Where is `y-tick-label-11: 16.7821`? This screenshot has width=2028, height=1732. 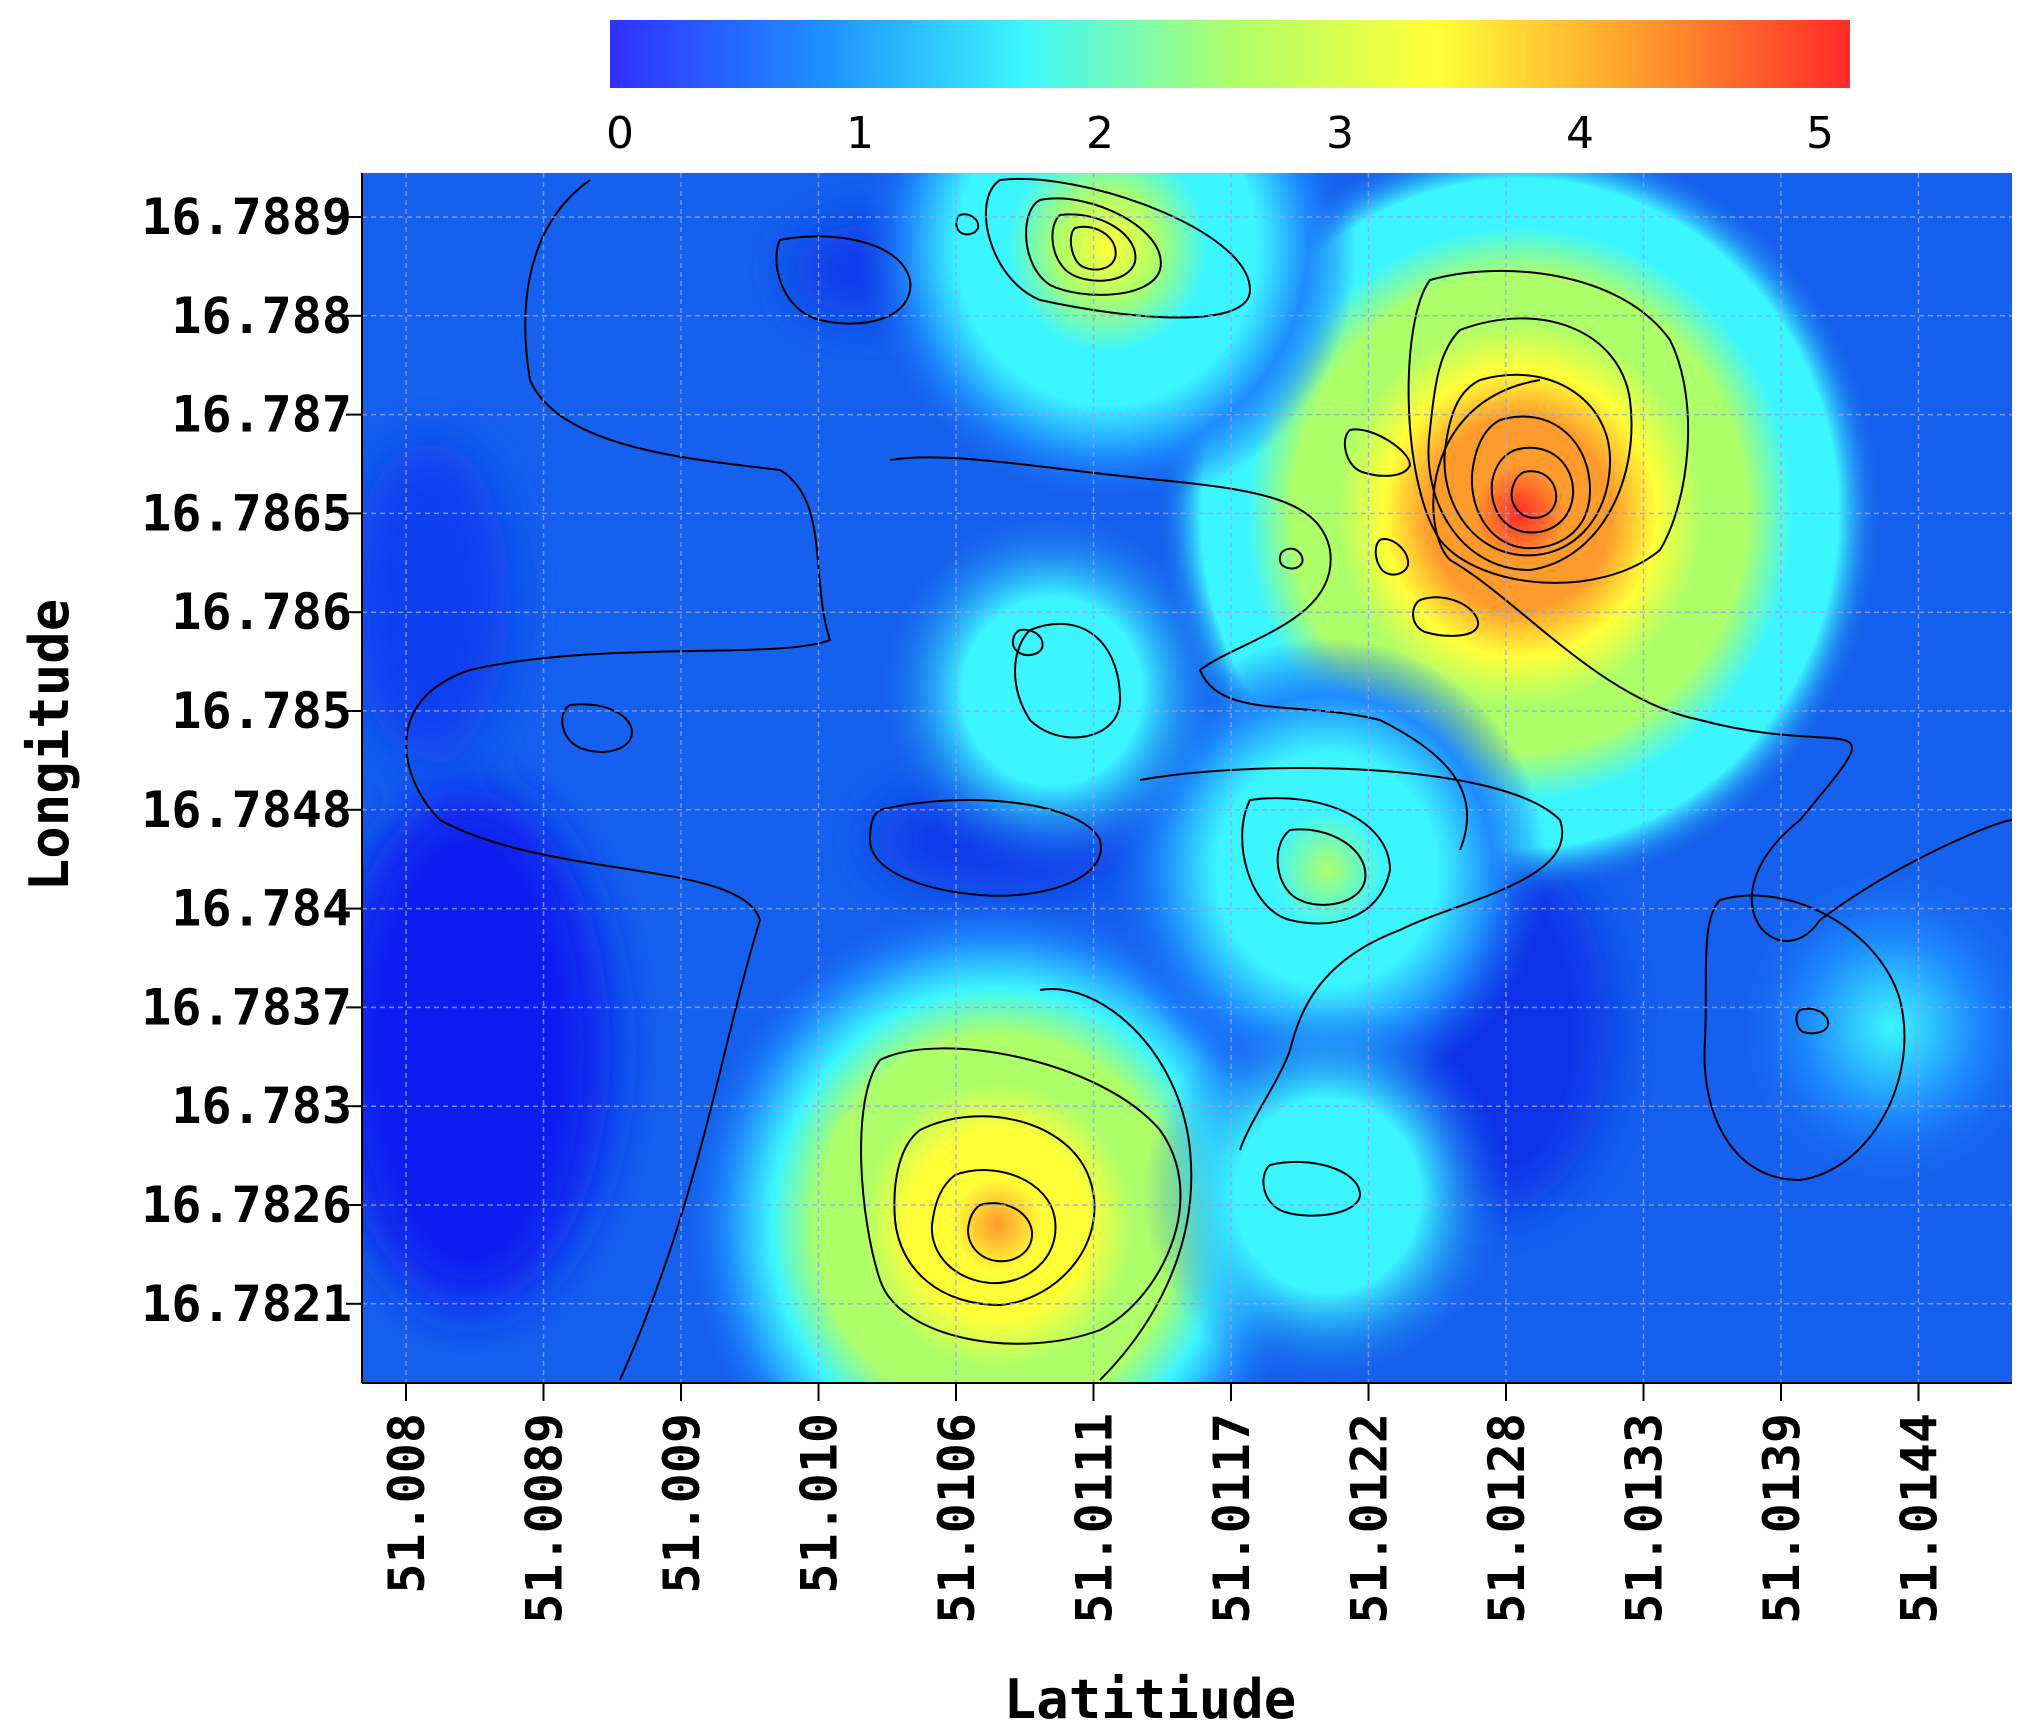
y-tick-label-11: 16.7821 is located at coordinates (246, 1304).